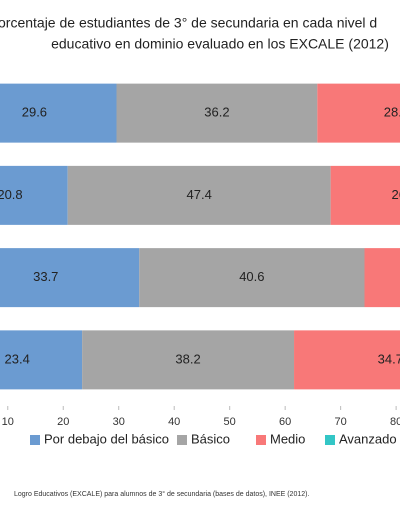 This screenshot has height=516, width=400. What do you see at coordinates (230, 422) in the screenshot?
I see `x-tick-label: 50` at bounding box center [230, 422].